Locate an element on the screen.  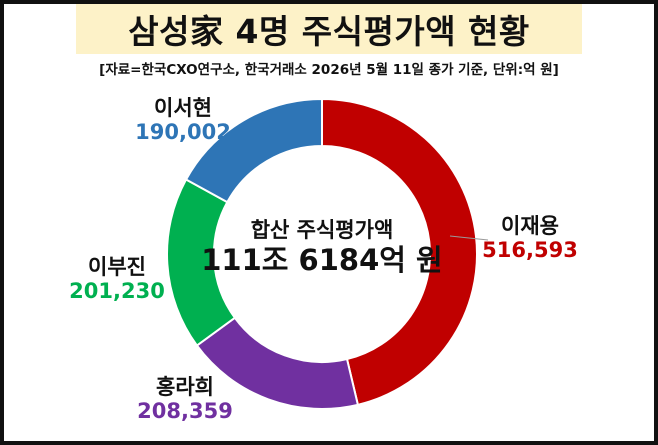
slice-label-1: 홍라희 208,359 is located at coordinates (185, 399).